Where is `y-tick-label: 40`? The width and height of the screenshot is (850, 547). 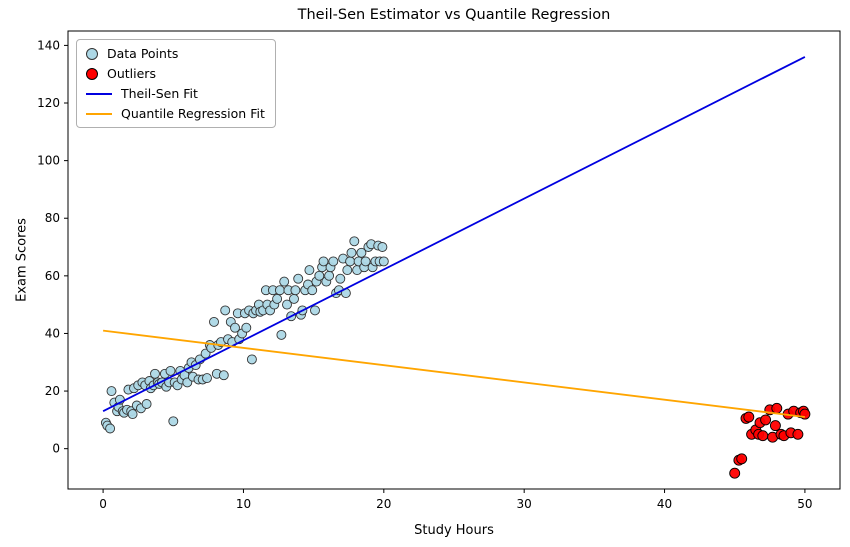
y-tick-label: 40 is located at coordinates (52, 333).